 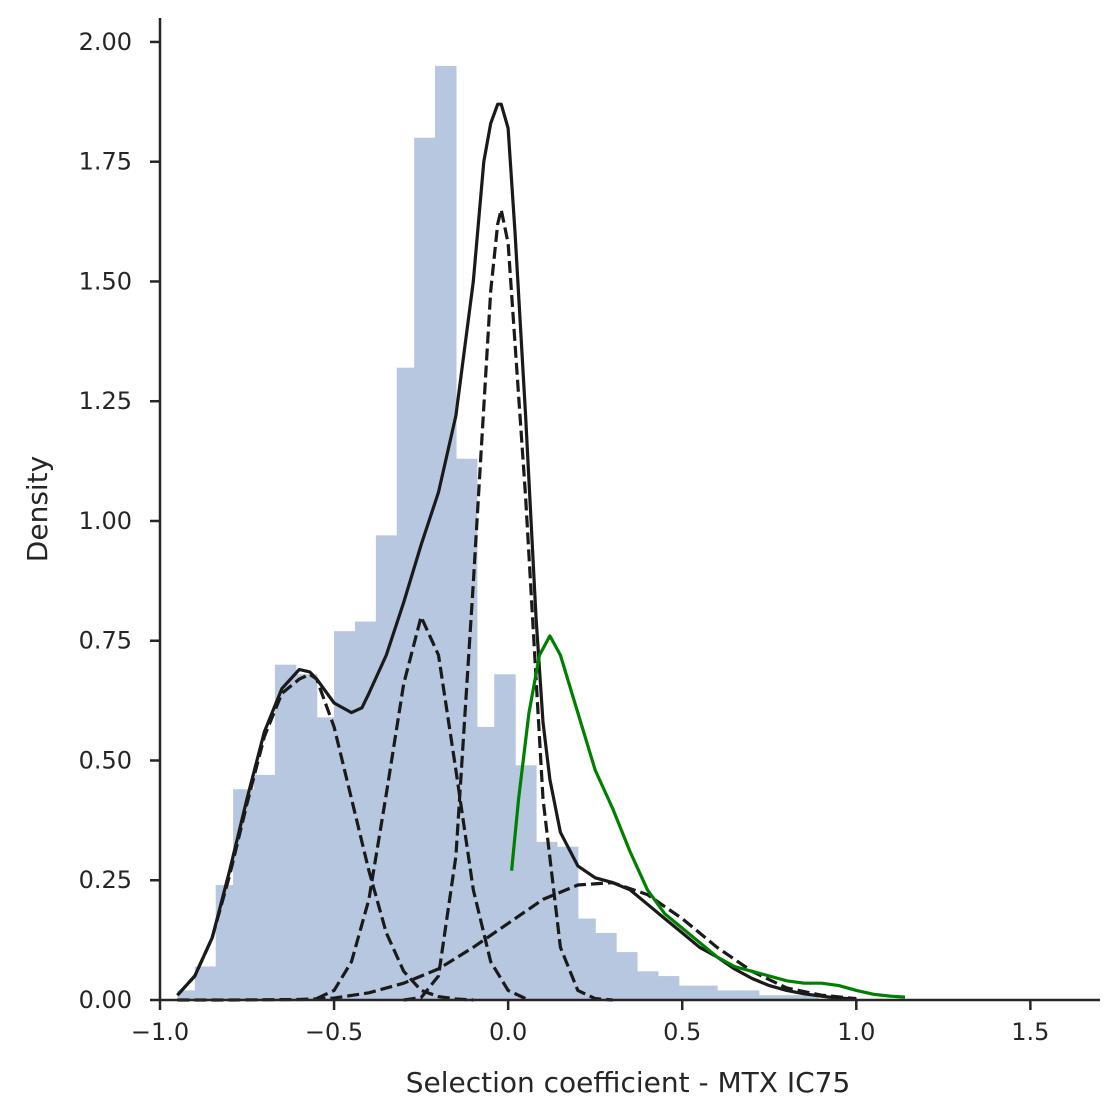 What do you see at coordinates (105, 401) in the screenshot?
I see `y-tick-label: 1.25` at bounding box center [105, 401].